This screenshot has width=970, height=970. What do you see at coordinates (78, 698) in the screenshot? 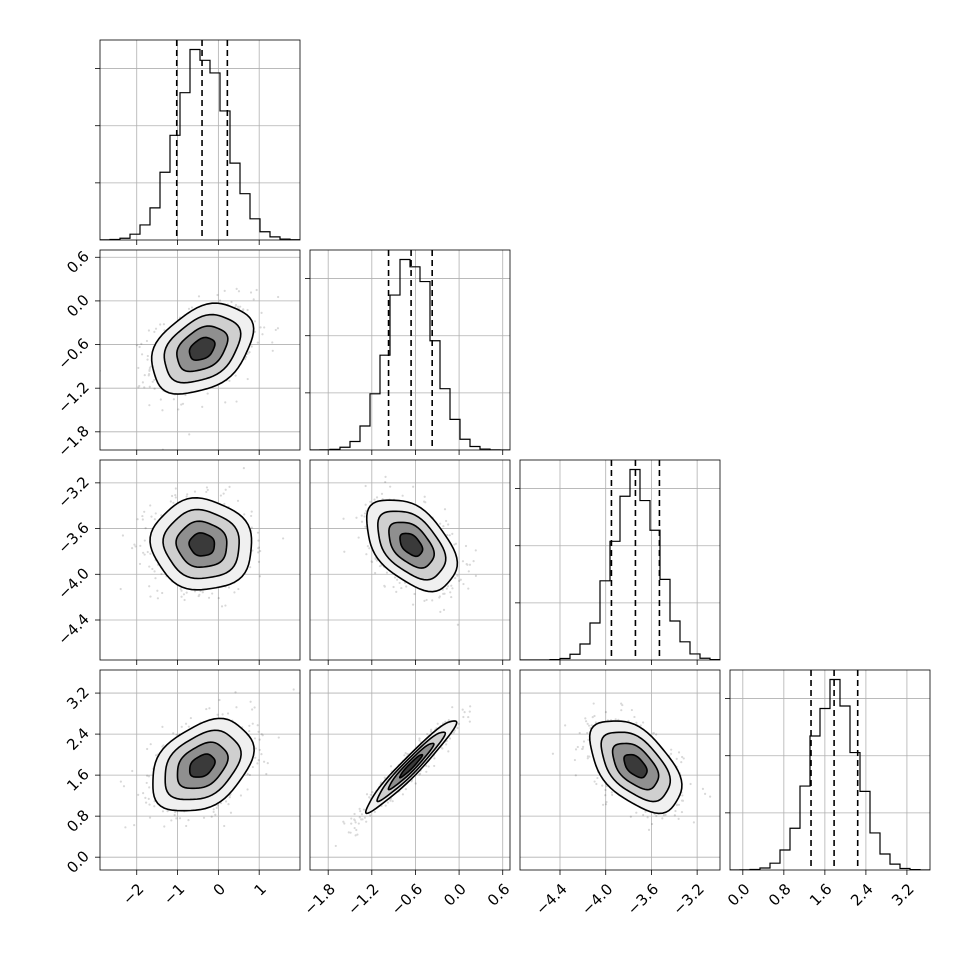
I see `y-tick-label: 3.2` at bounding box center [78, 698].